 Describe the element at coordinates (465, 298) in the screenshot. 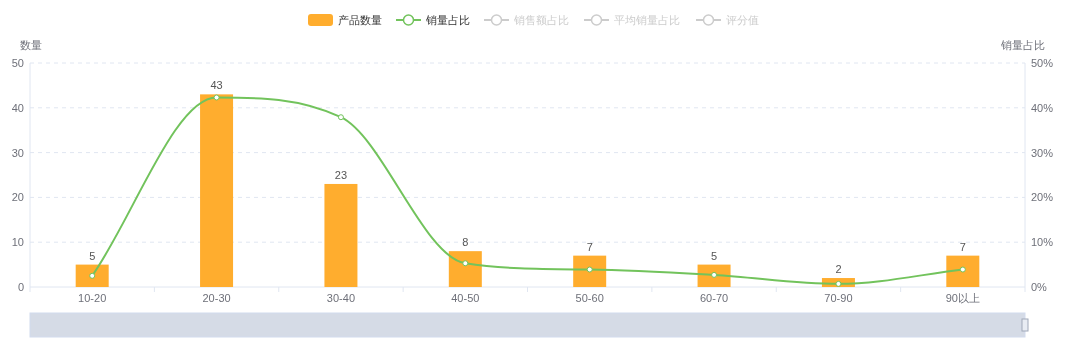

I see `x-tick-label: 40-50` at that location.